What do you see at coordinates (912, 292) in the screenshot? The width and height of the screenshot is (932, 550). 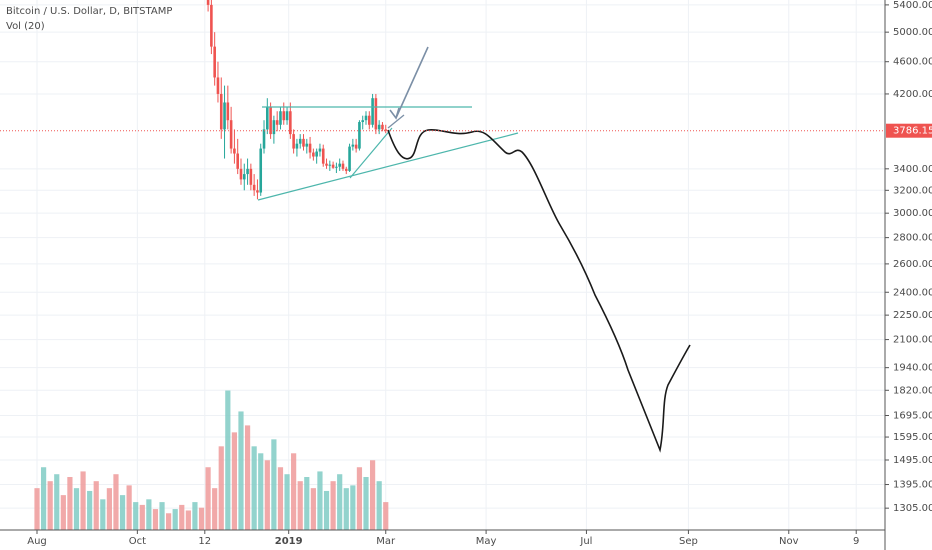 I see `y-tick-label: 2400.00` at bounding box center [912, 292].